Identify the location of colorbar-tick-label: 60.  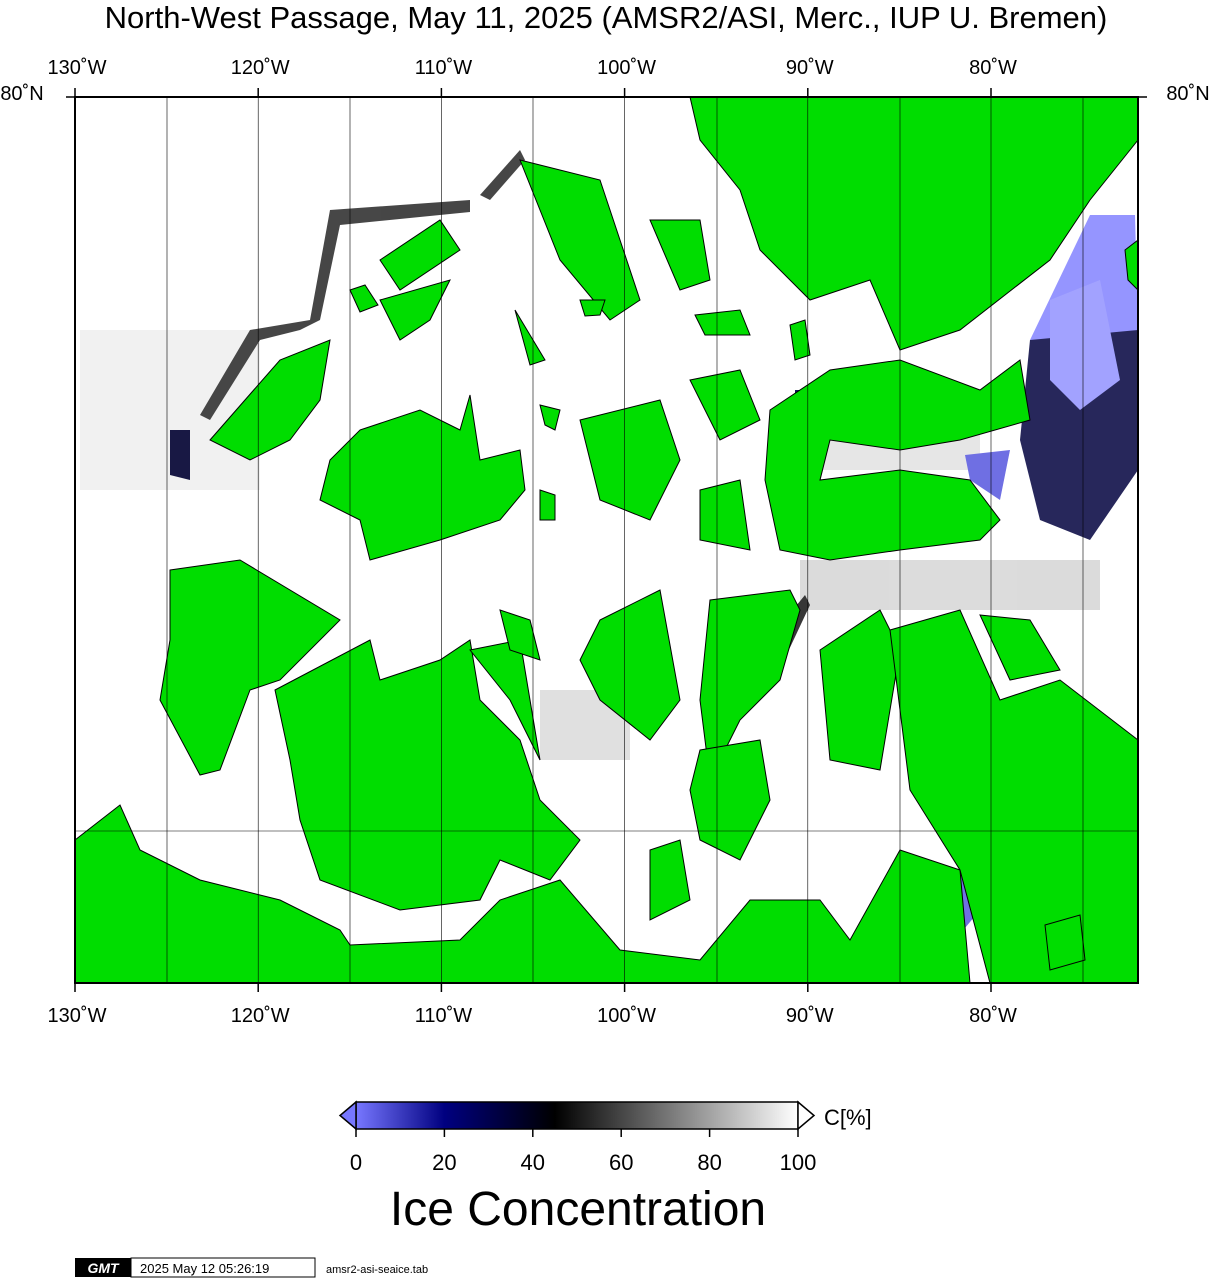
(621, 1162).